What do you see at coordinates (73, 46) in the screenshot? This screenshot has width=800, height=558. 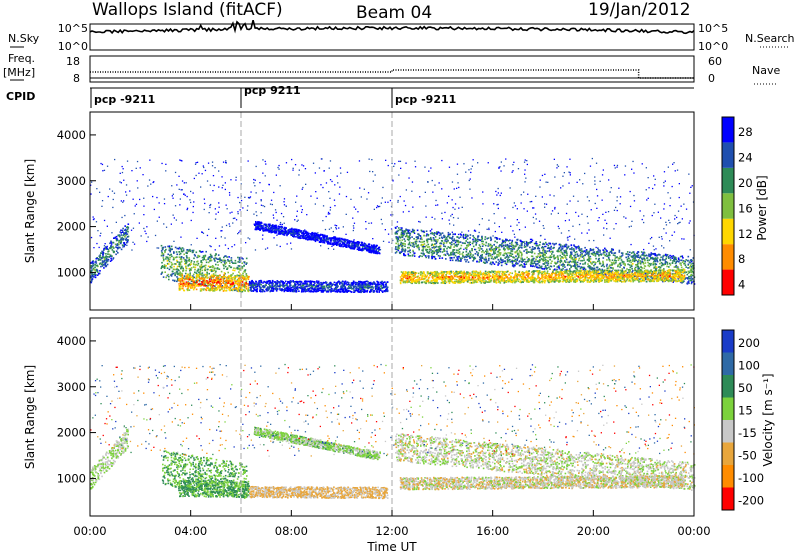 I see `nsky-tick-bottom: 10^0` at bounding box center [73, 46].